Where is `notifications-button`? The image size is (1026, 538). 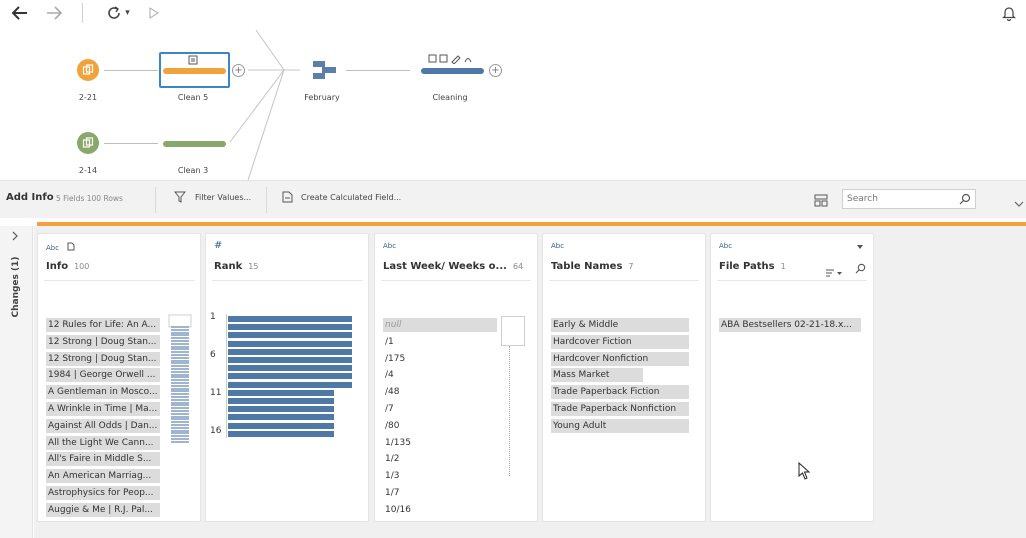 notifications-button is located at coordinates (1009, 13).